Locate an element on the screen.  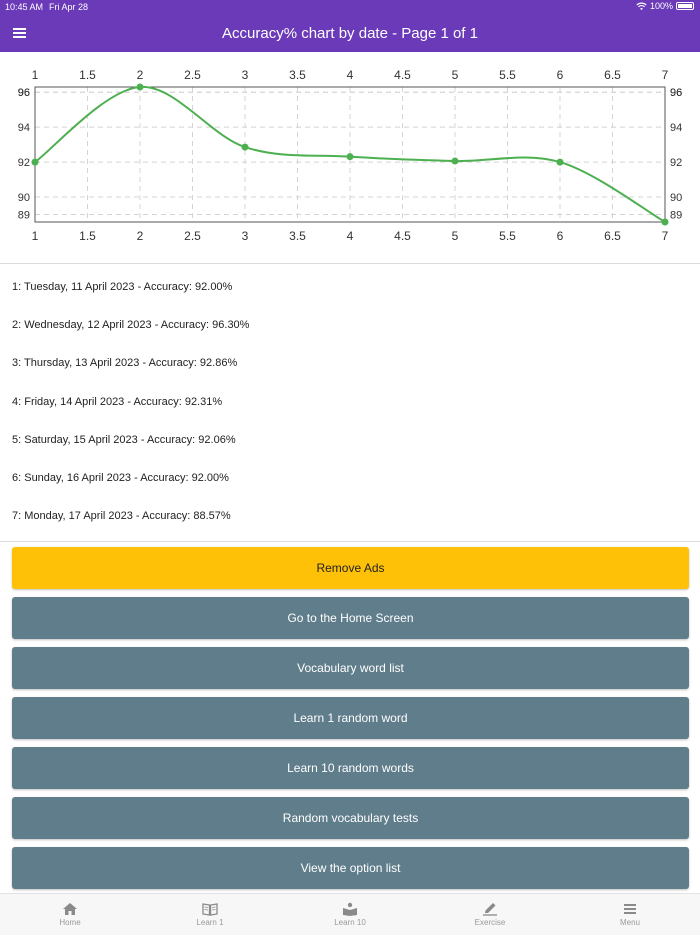
x-tick-label-bottom: 2 is located at coordinates (140, 236).